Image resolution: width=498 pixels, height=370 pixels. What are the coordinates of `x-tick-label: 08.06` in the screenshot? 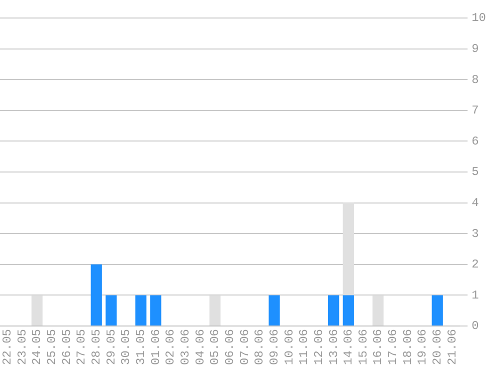 It's located at (259, 347).